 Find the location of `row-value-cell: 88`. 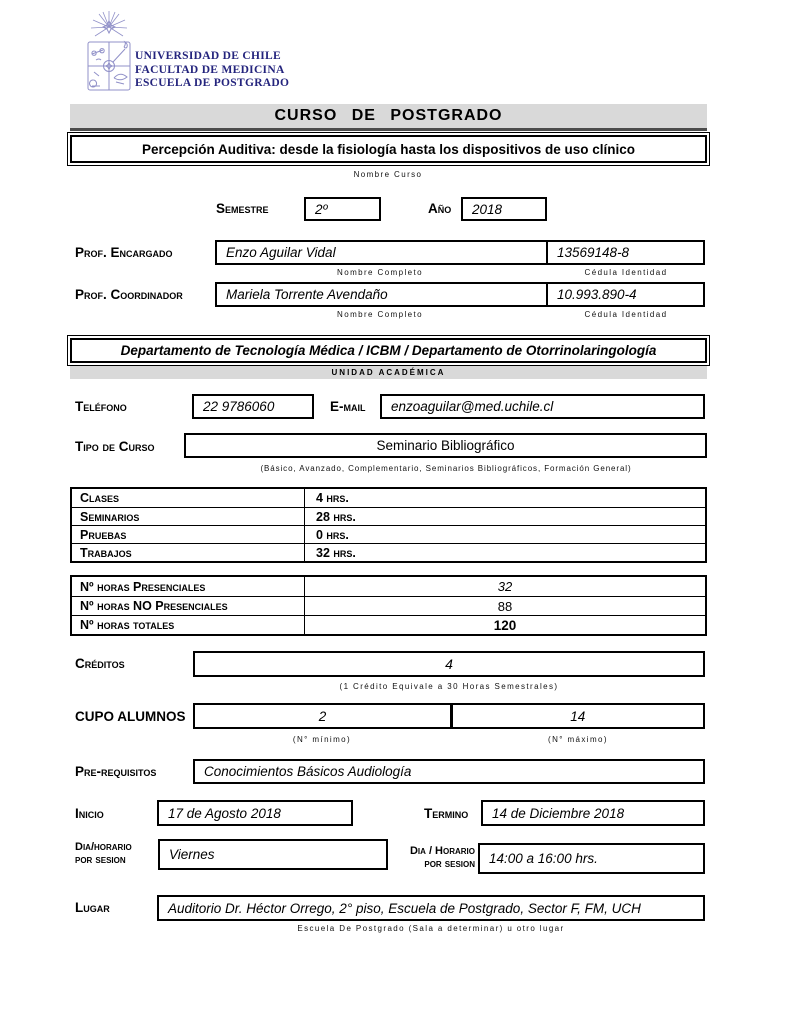

row-value-cell: 88 is located at coordinates (505, 606).